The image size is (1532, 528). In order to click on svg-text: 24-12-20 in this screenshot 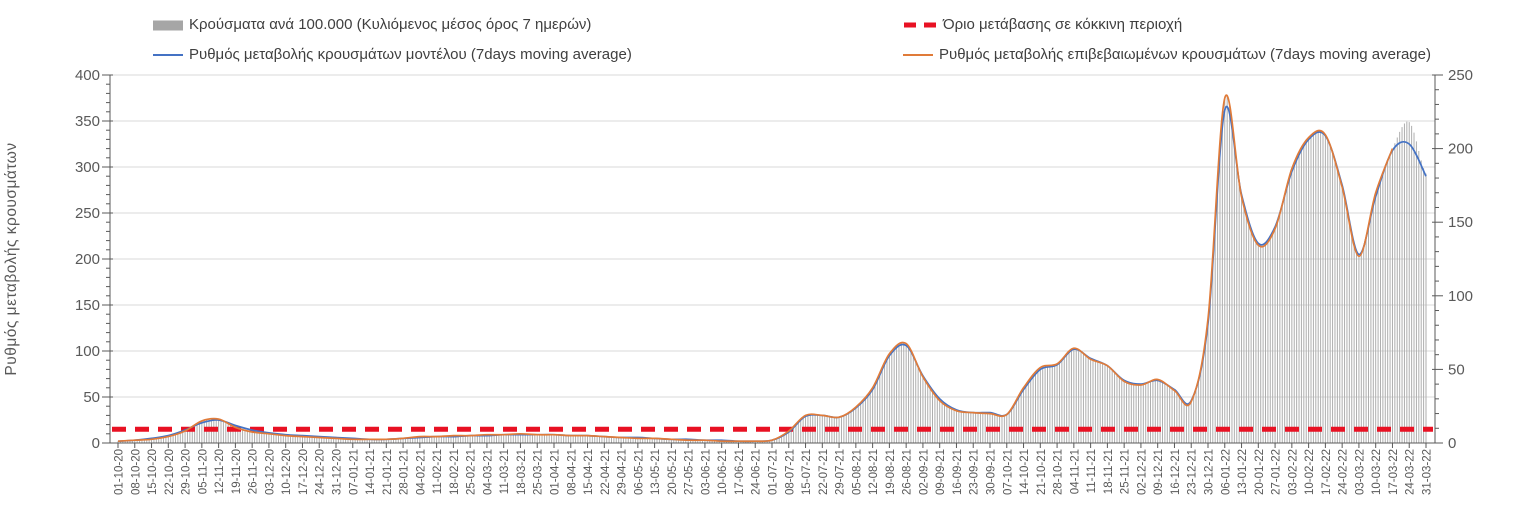, I will do `click(321, 472)`.